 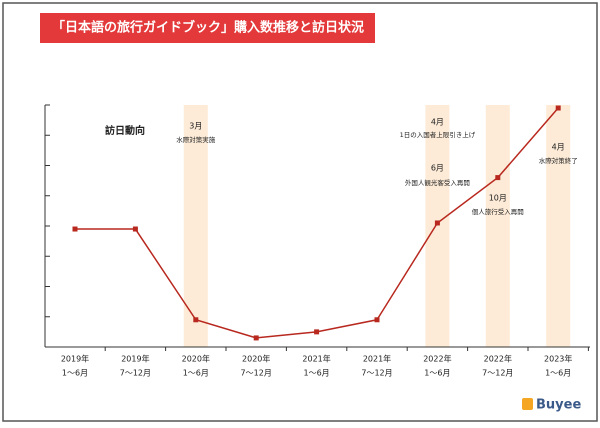 I want to click on series-label: 訪日動向, so click(x=125, y=130).